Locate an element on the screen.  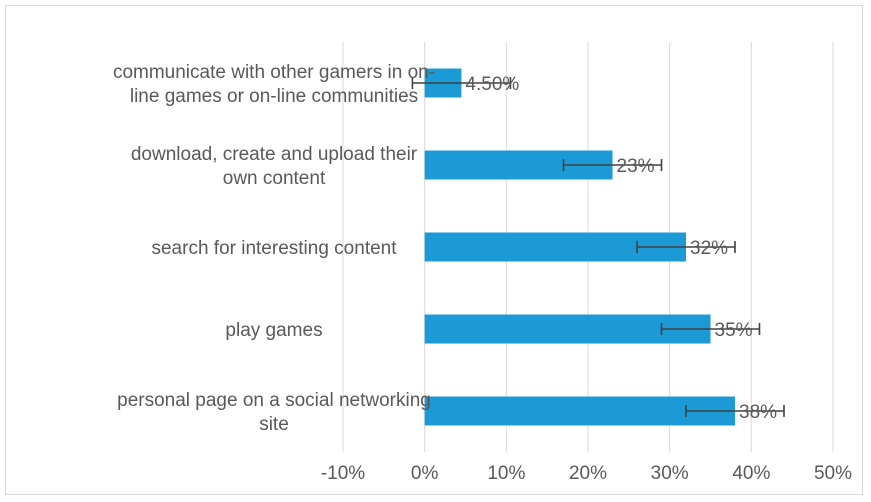
x-tick-label: 50% is located at coordinates (833, 473).